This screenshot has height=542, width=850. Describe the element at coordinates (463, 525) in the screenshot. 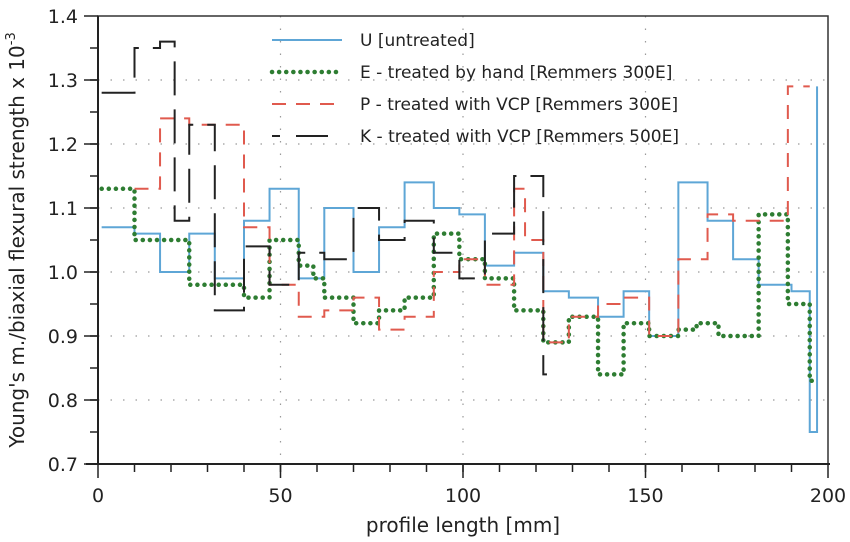

I see `x-axis-title: profile length [mm]` at that location.